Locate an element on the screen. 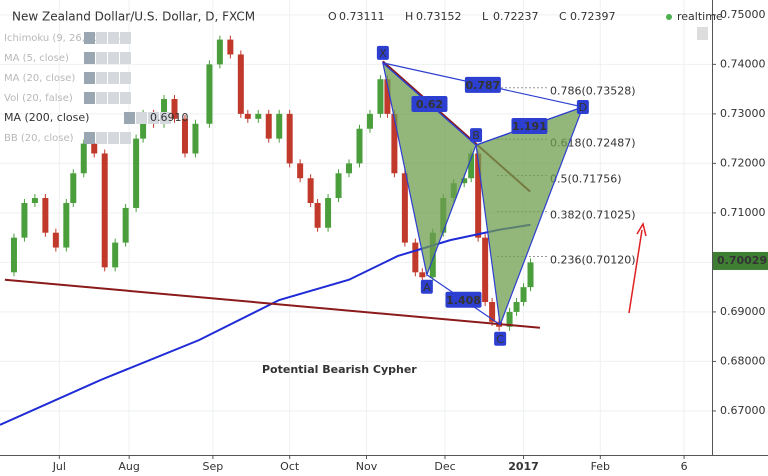 This screenshot has width=768, height=476. indicator: BB (20, close) is located at coordinates (39, 138).